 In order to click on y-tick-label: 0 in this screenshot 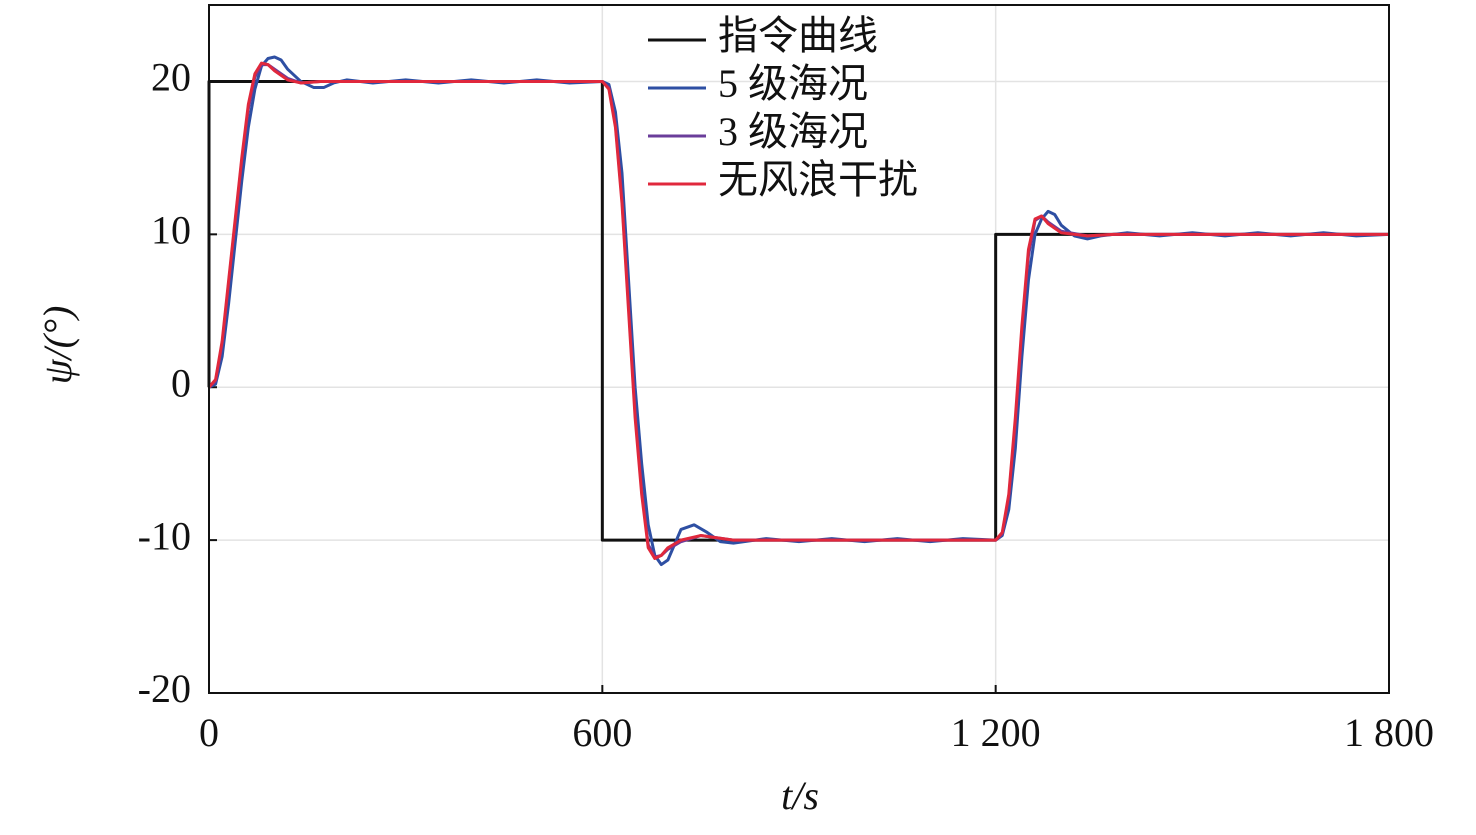, I will do `click(181, 382)`.